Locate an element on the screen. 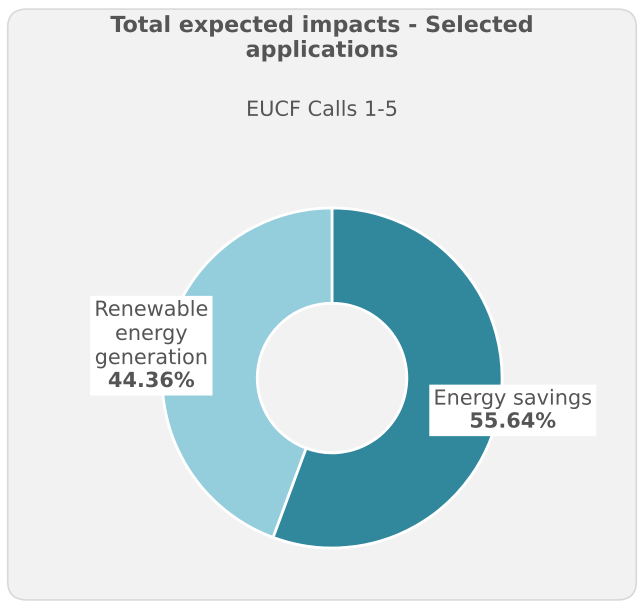  chart-title: Total expected impacts - Selected applications is located at coordinates (321, 38).